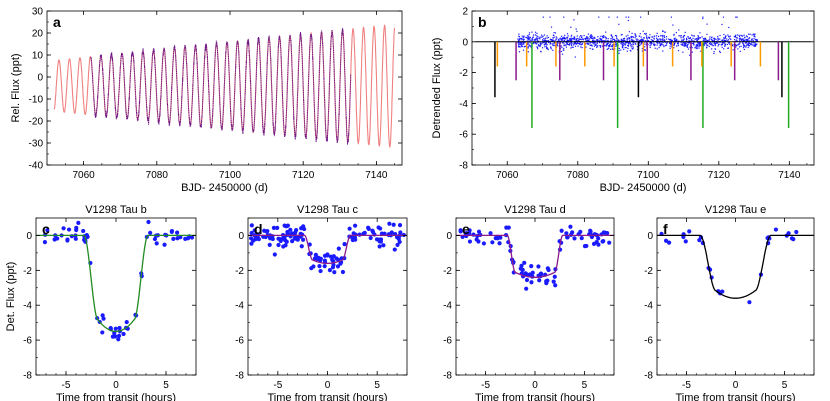  I want to click on x-tick-label: 7100, so click(230, 175).